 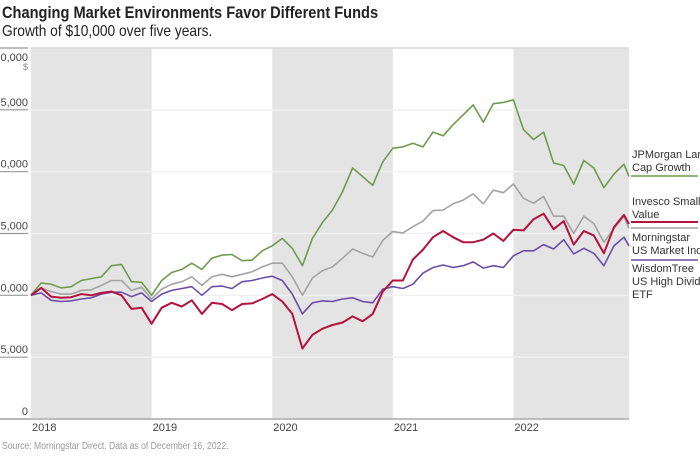 What do you see at coordinates (661, 238) in the screenshot?
I see `legend-label-3: Morningstar` at bounding box center [661, 238].